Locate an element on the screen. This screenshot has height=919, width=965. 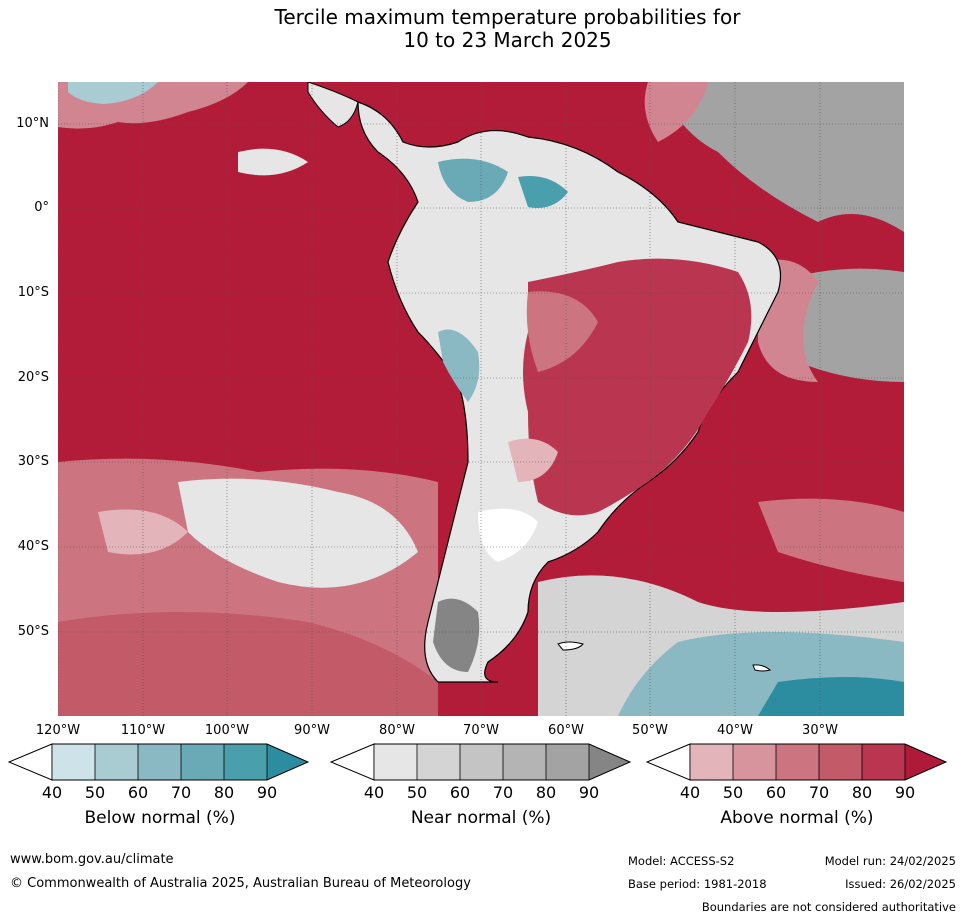
near-tick-40: 40 is located at coordinates (374, 792).